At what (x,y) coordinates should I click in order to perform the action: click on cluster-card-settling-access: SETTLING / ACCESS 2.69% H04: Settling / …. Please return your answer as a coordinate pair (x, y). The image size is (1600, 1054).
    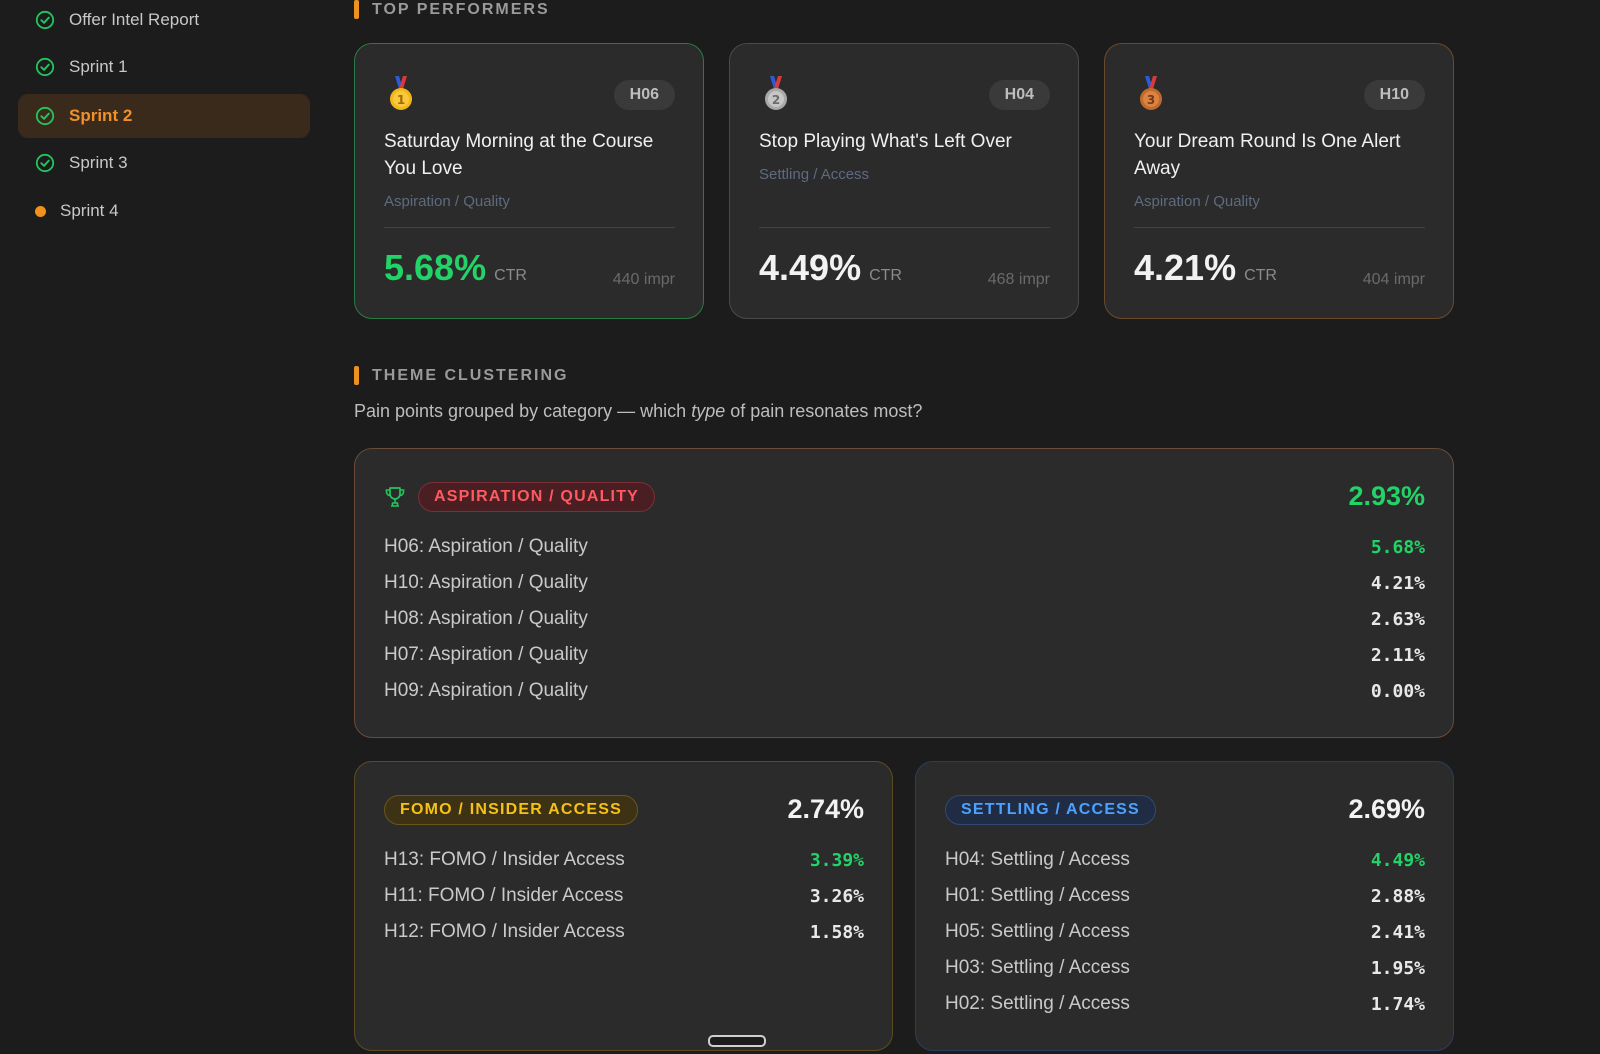
    Looking at the image, I should click on (1184, 906).